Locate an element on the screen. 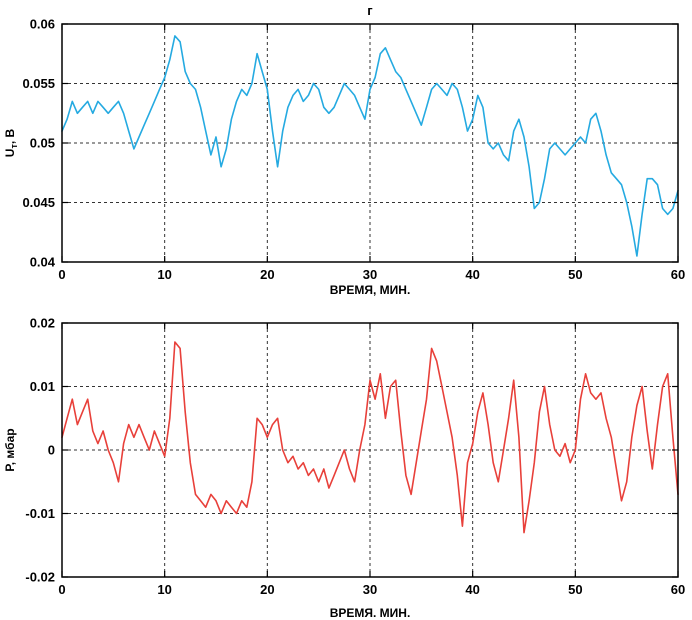 The image size is (692, 620). x-axis-label: ВРЕМЯ. МИН. is located at coordinates (370, 613).